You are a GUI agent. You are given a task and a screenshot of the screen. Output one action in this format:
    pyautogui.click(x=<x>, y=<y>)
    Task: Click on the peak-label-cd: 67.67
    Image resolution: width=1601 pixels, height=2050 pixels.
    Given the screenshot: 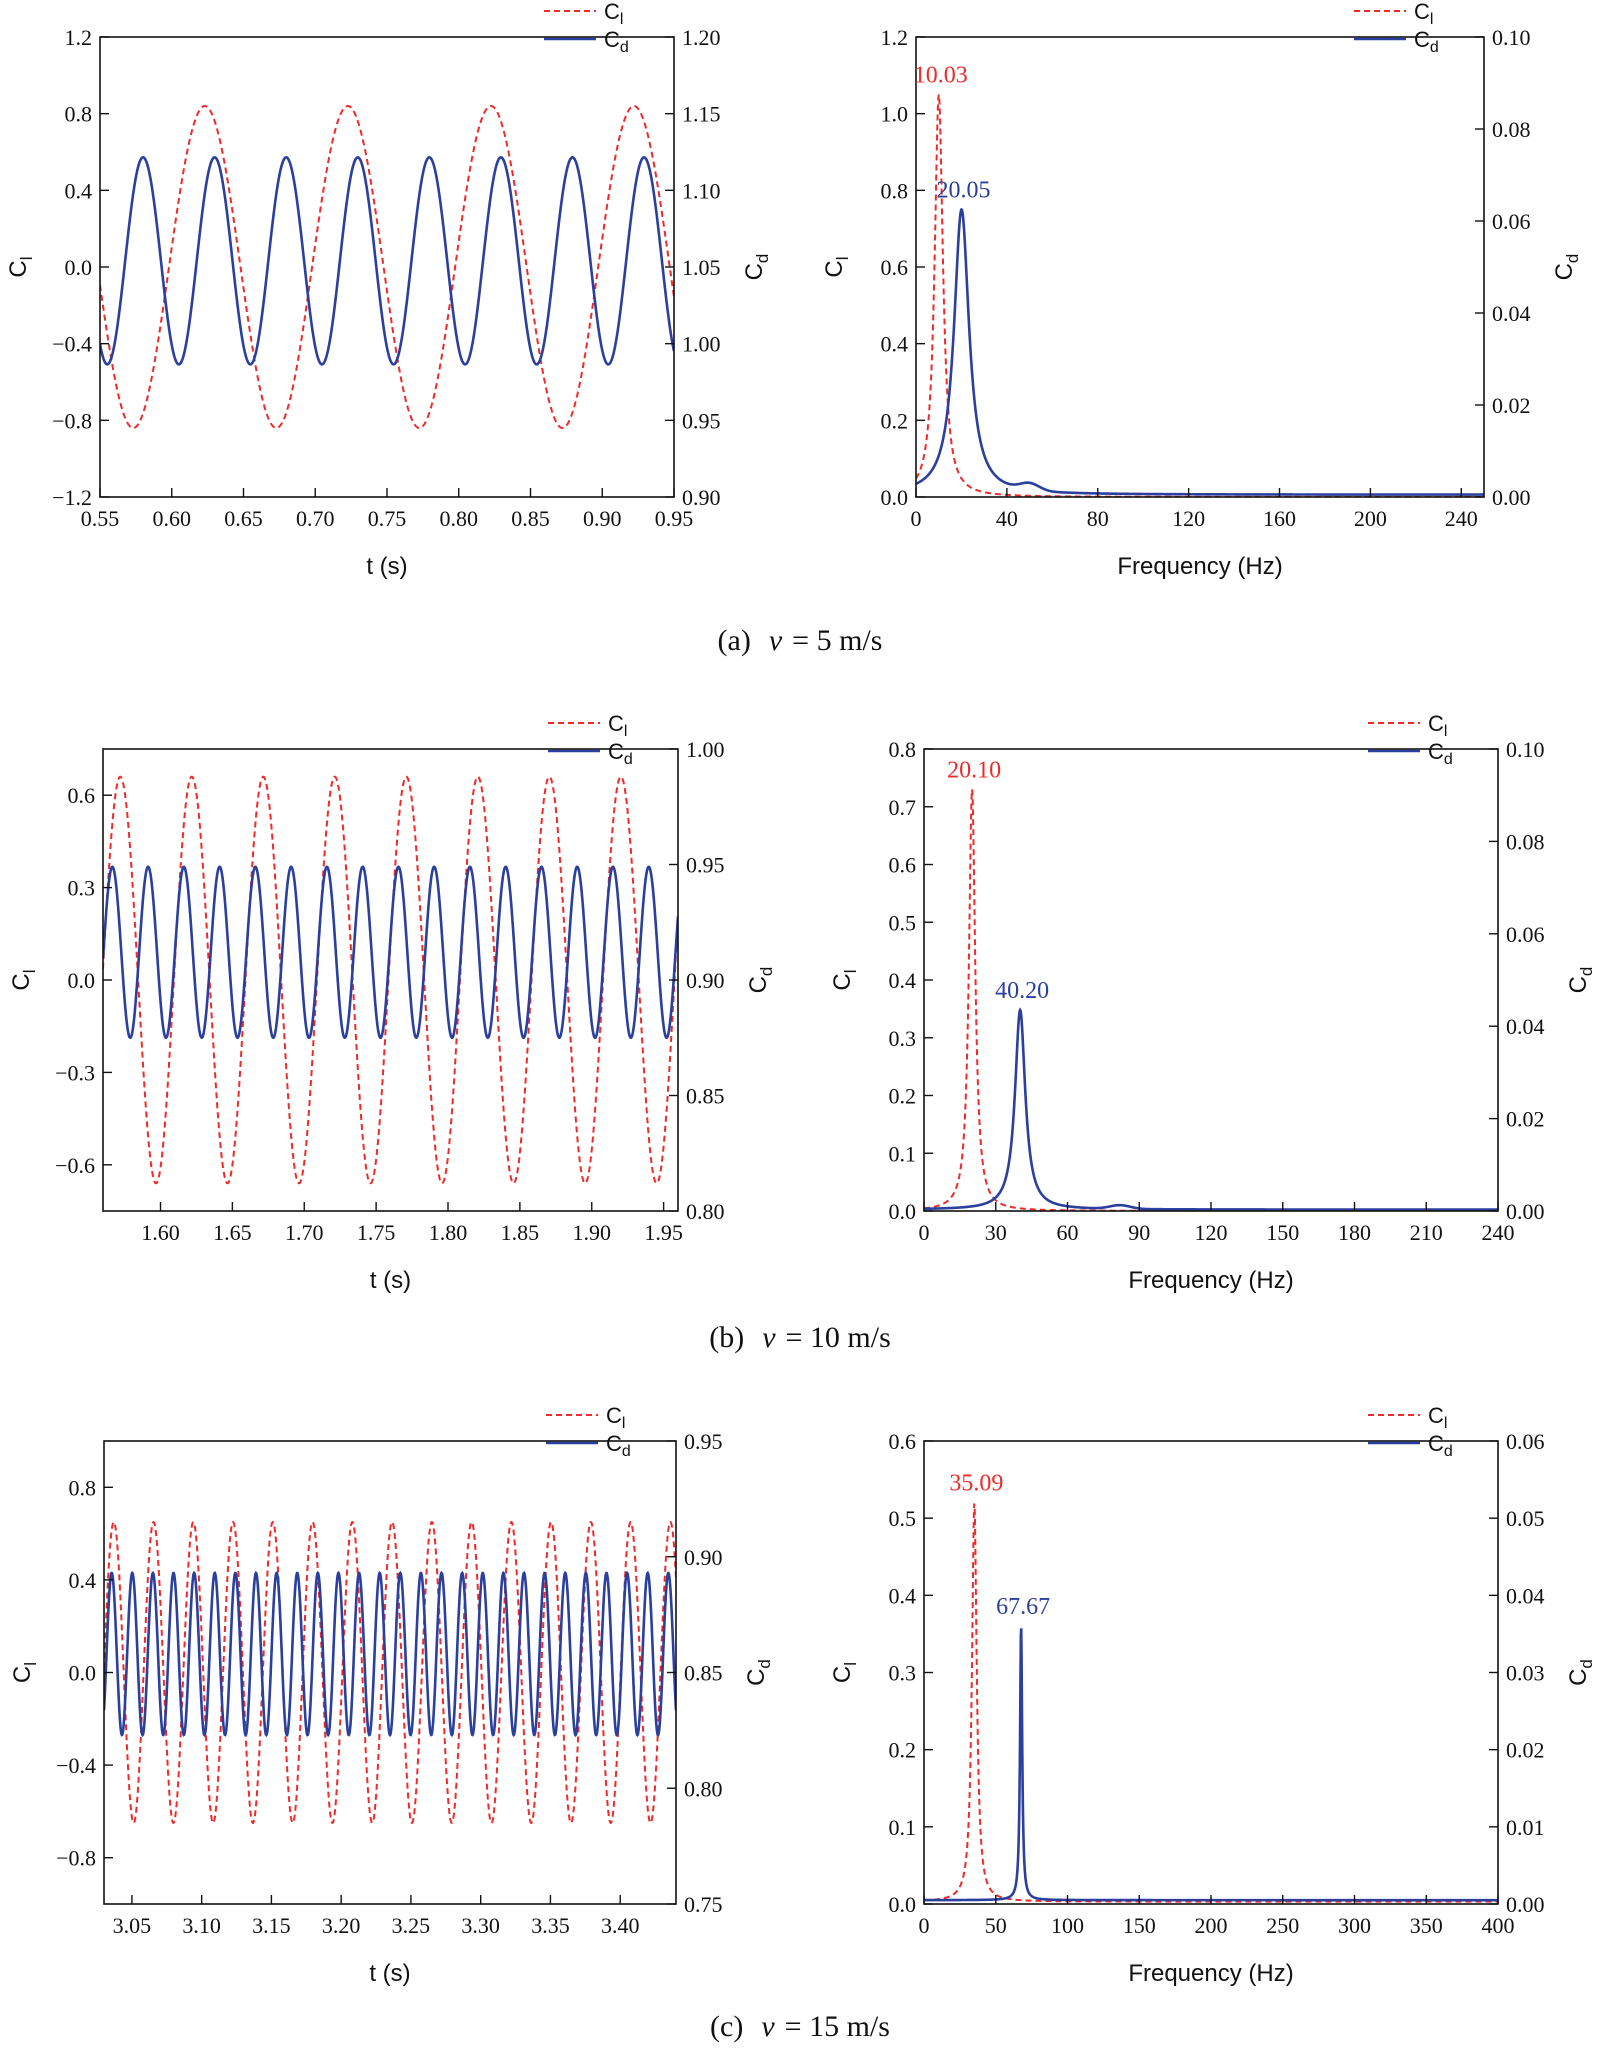 What is the action you would take?
    pyautogui.click(x=1023, y=1607)
    